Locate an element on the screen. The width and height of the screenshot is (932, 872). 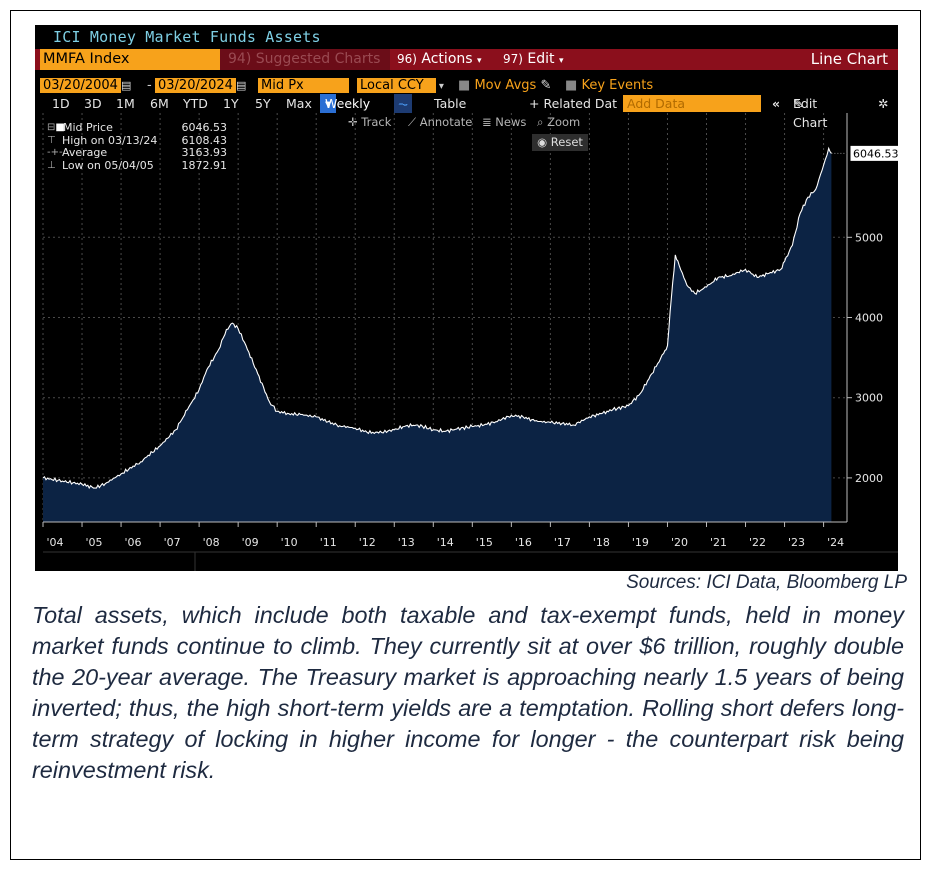
track-tool: ✛ Track is located at coordinates (369, 123).